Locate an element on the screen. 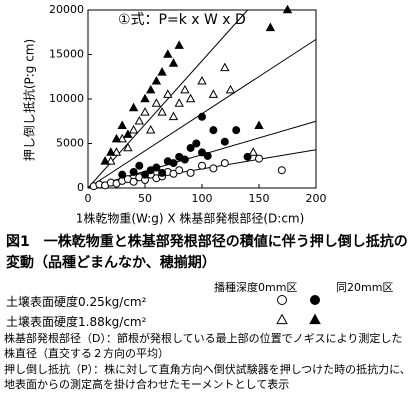 Image resolution: width=414 pixels, height=401 pixels. x-axis-label: 1株乾物重(W:g) X 株基部発根部径(D:cm) is located at coordinates (190, 218).